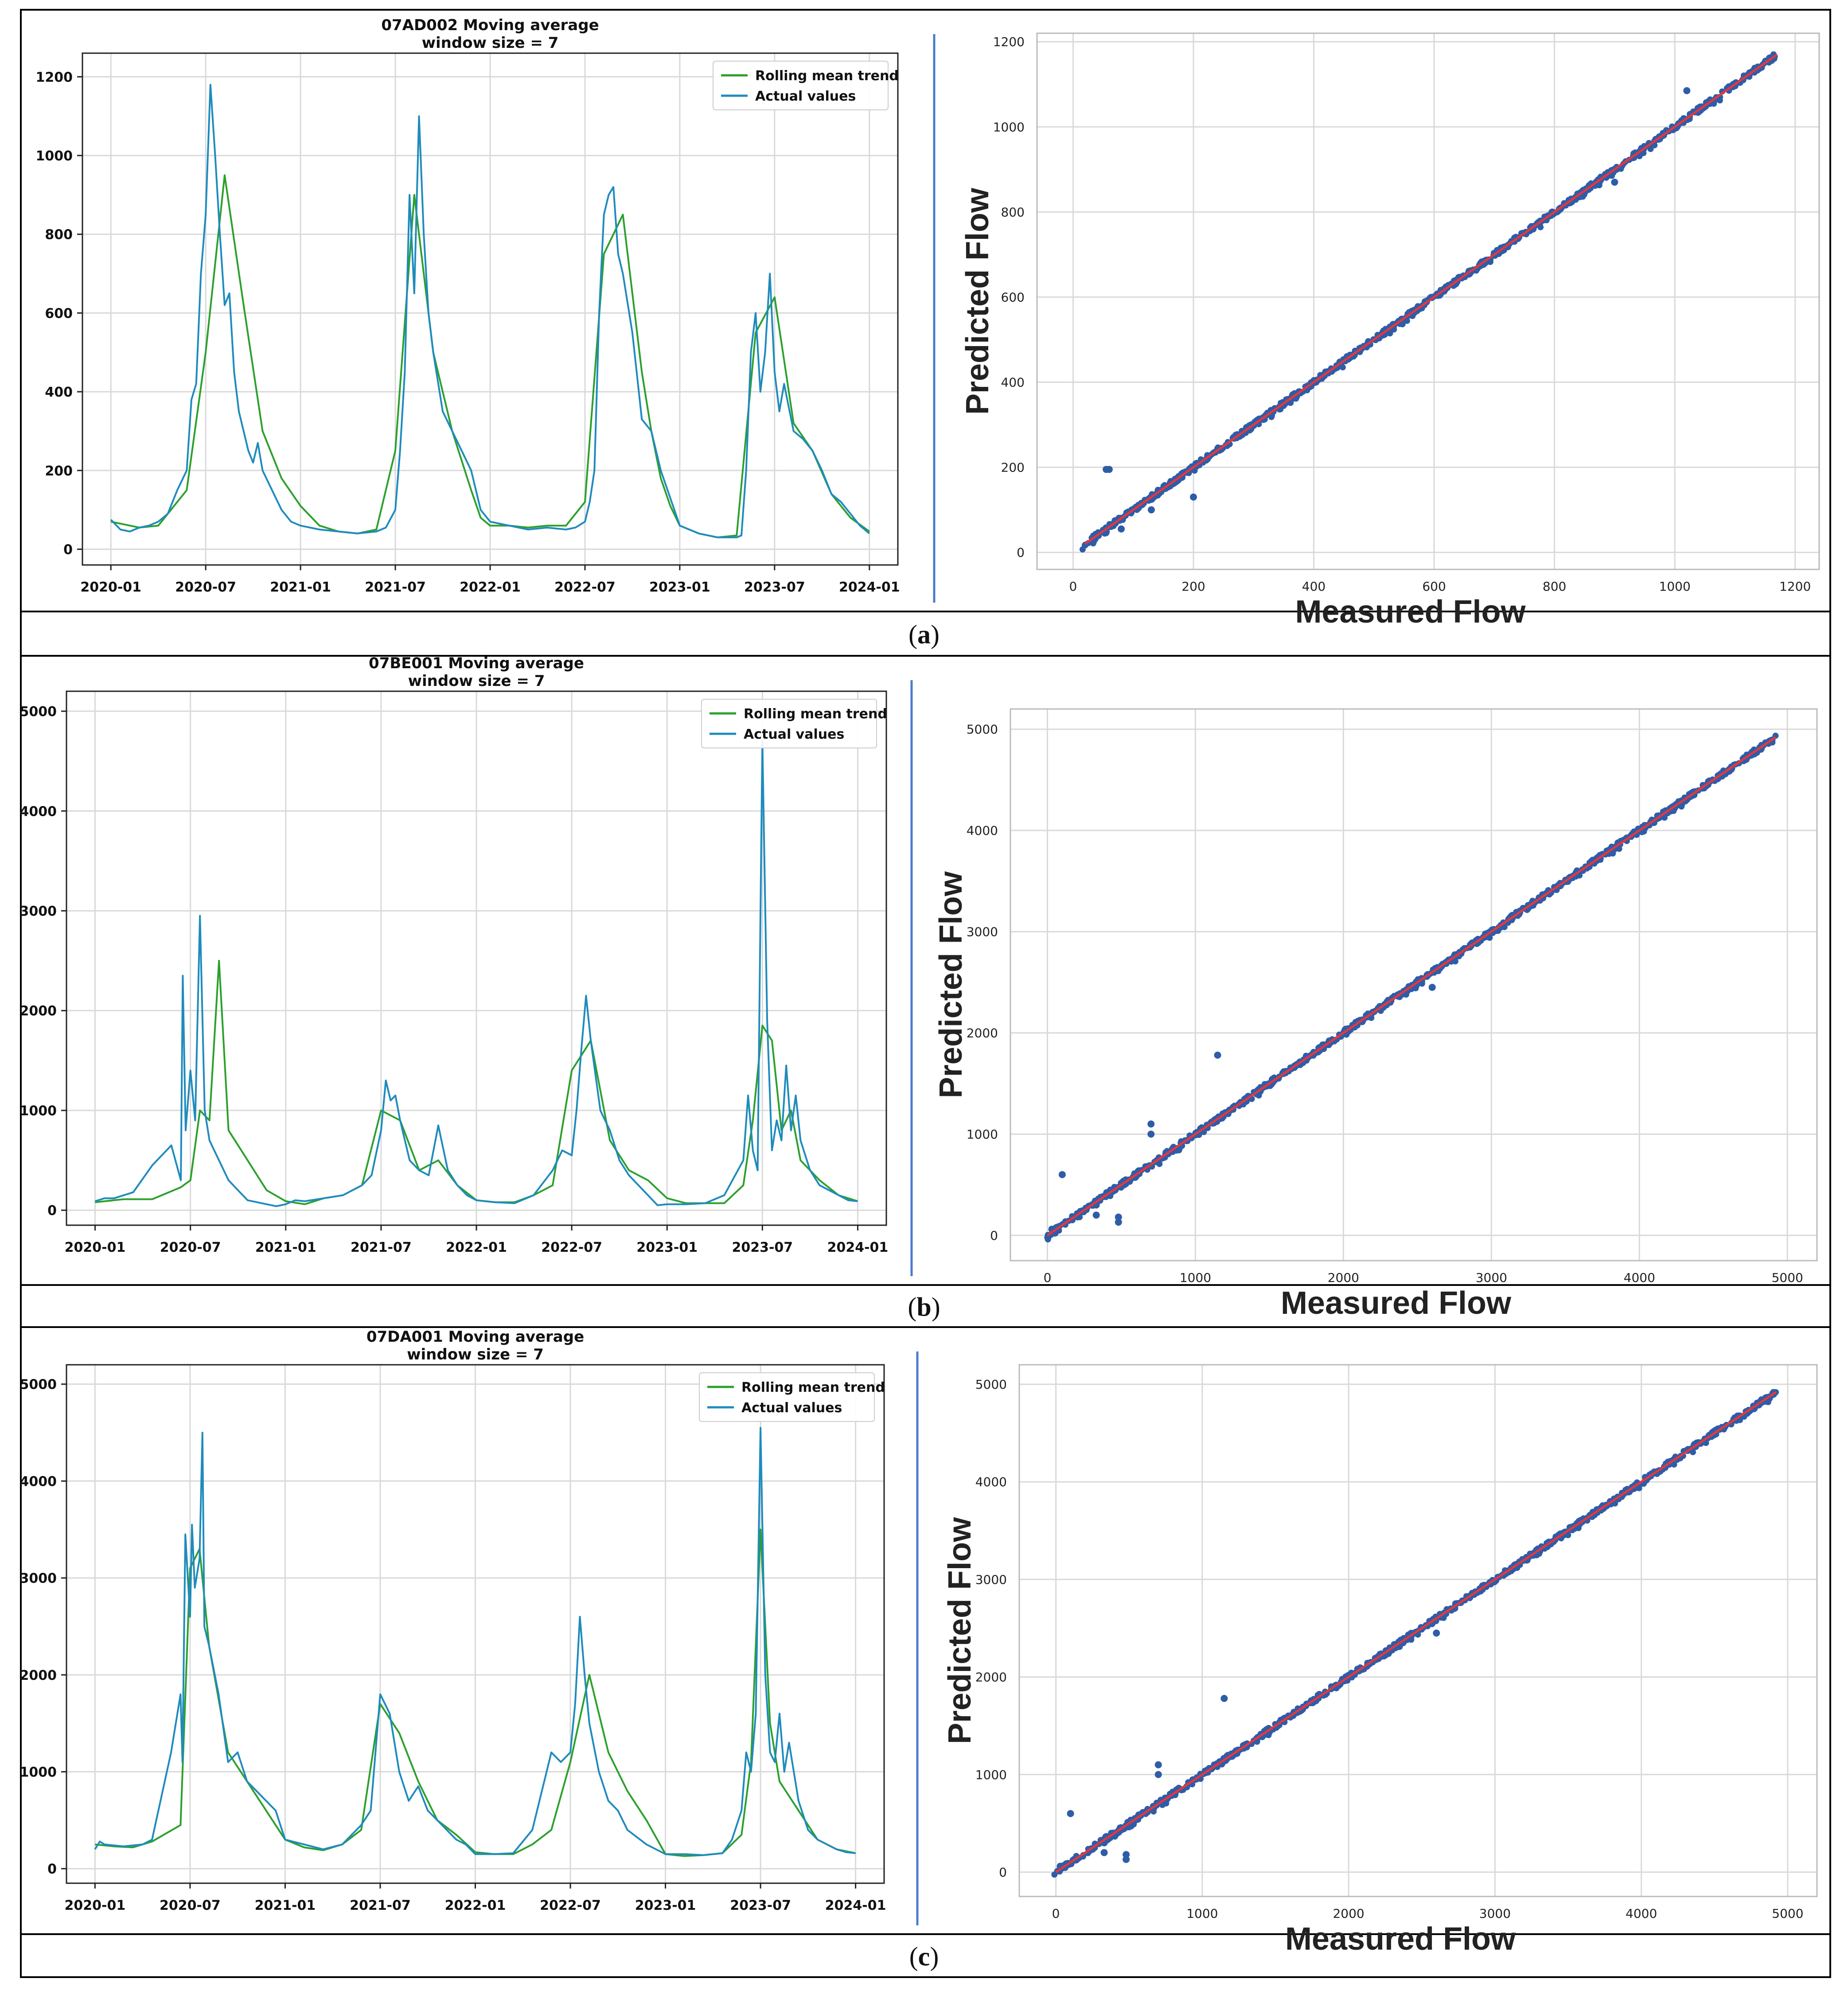 The image size is (1848, 1990). I want to click on y-tick-label: 1200, so click(1009, 42).